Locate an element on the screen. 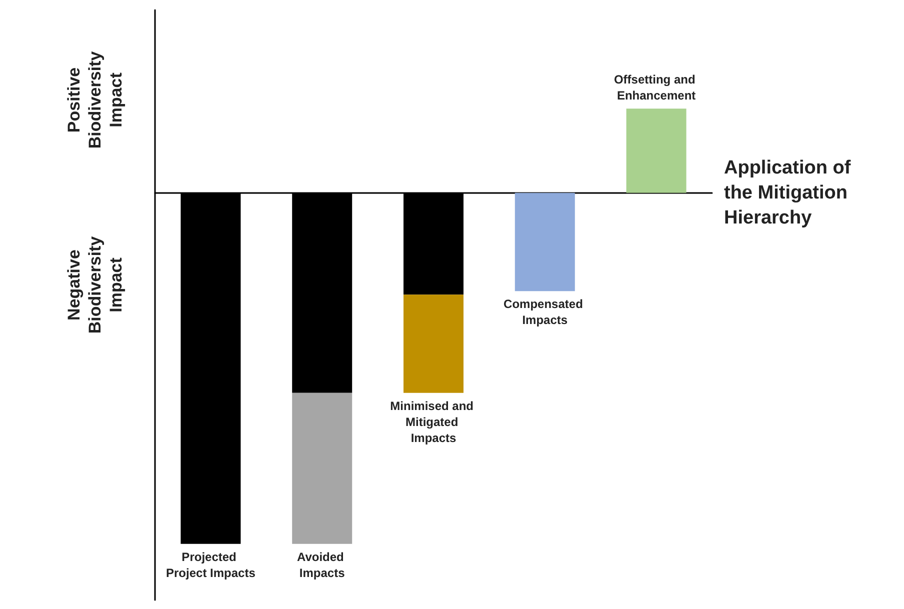 The width and height of the screenshot is (904, 609). x-tick-label: Projected Project Impacts is located at coordinates (211, 565).